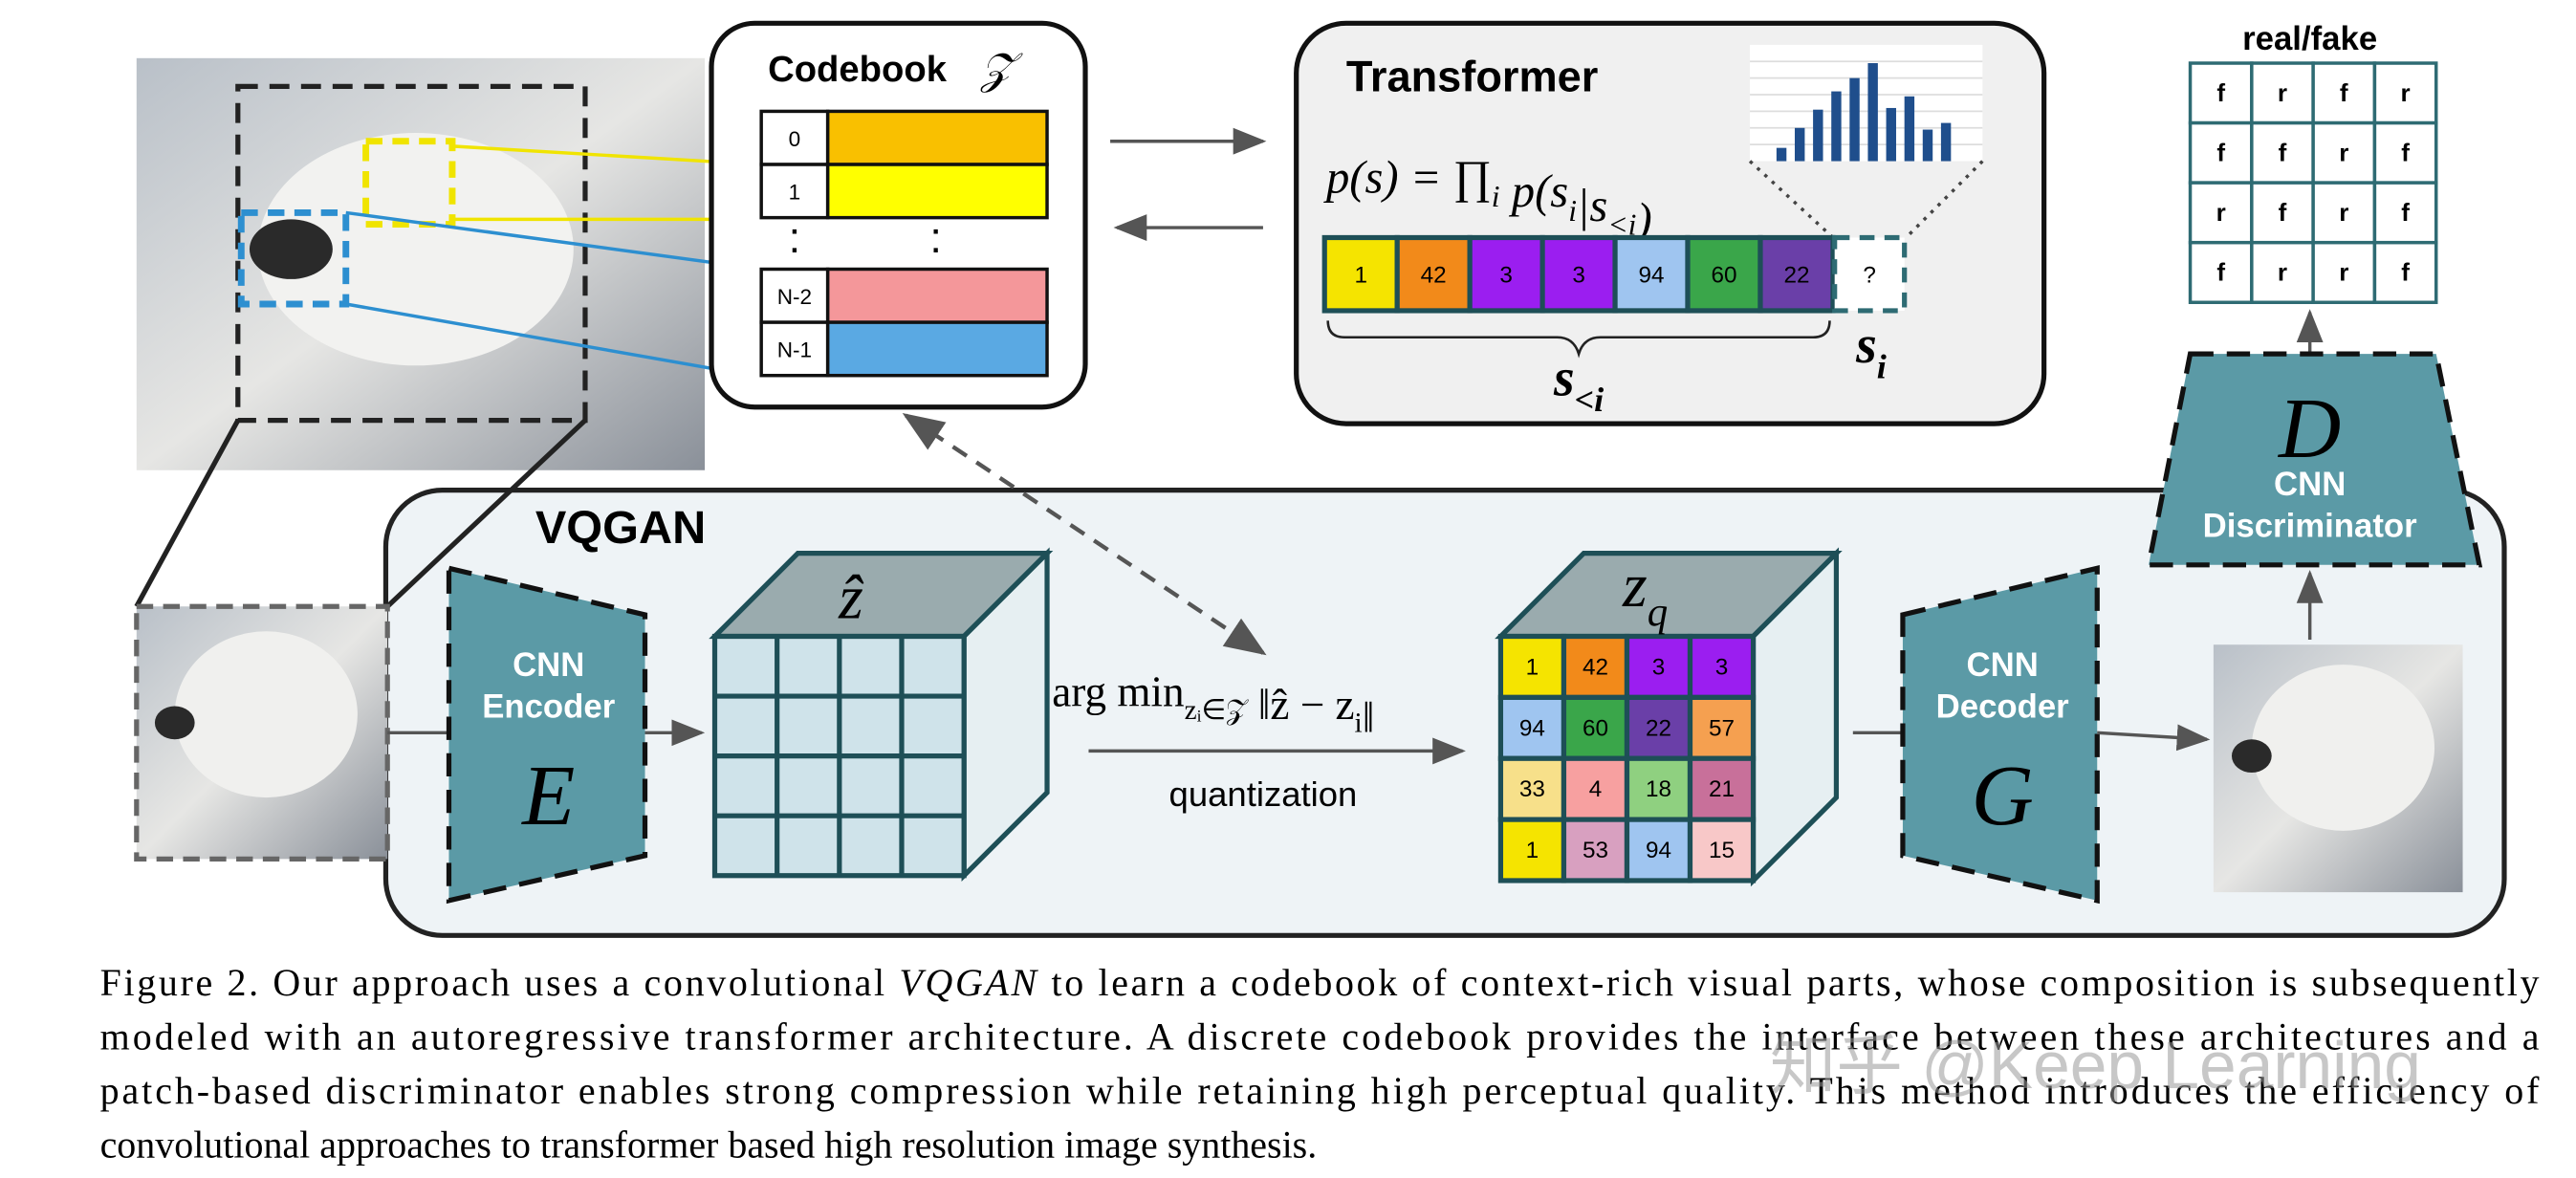 The width and height of the screenshot is (2576, 1178). I want to click on encoder-label: CNN, so click(548, 666).